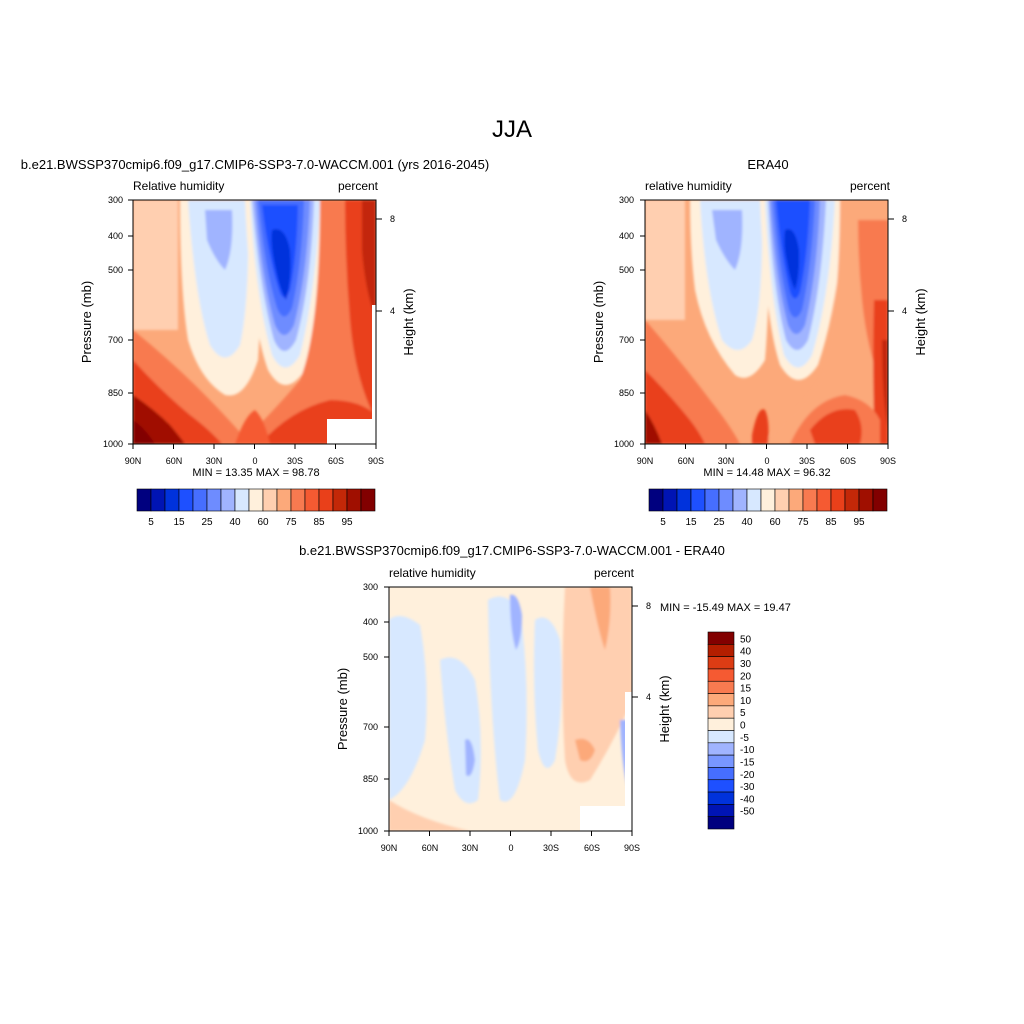  Describe the element at coordinates (766, 461) in the screenshot. I see `x-tick-label: 0` at that location.